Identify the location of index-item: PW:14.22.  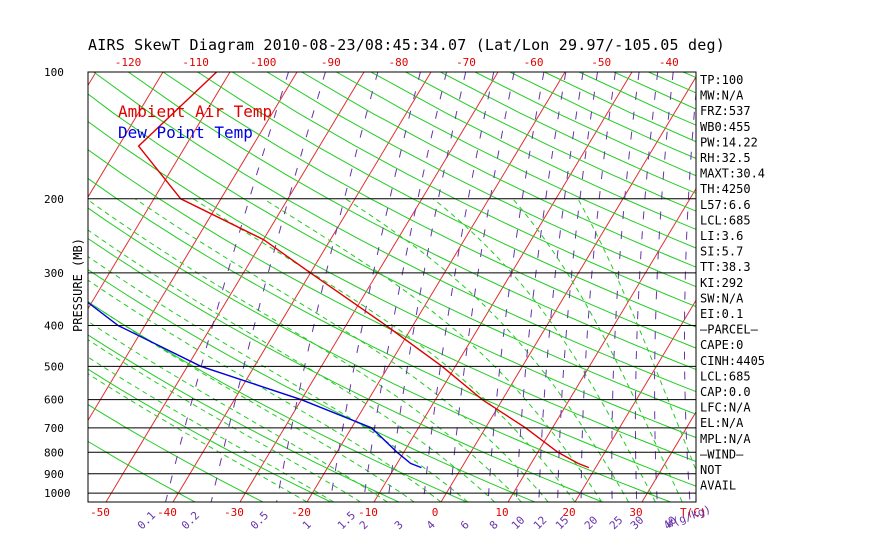
(729, 142).